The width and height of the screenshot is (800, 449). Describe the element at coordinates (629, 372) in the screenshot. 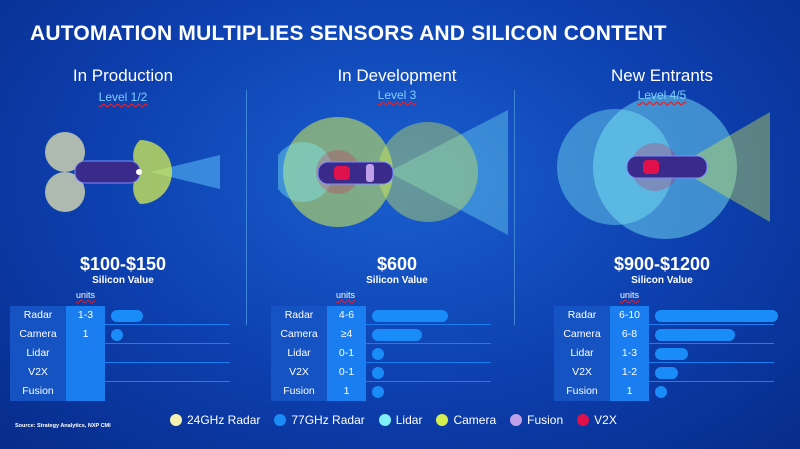

I see `units-value: 1-2` at that location.